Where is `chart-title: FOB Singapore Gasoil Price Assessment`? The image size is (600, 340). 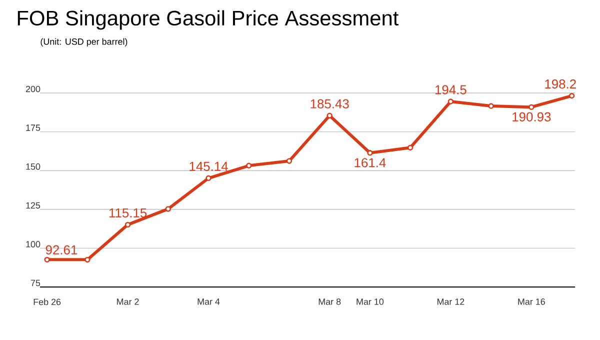
chart-title: FOB Singapore Gasoil Price Assessment is located at coordinates (208, 20).